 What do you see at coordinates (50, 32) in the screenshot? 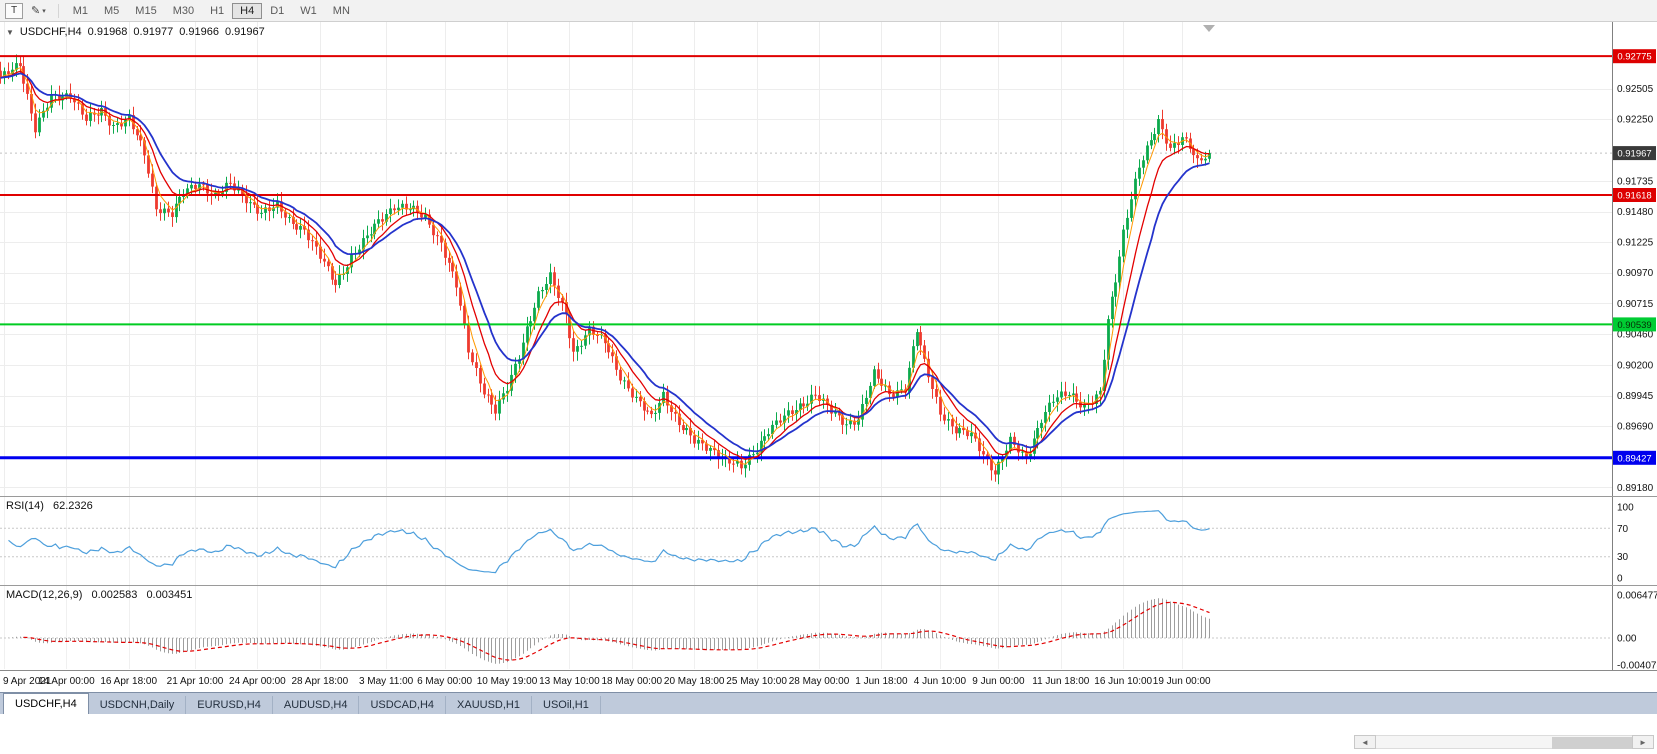
I see `chart-symbol-period: USDCHF,H4` at bounding box center [50, 32].